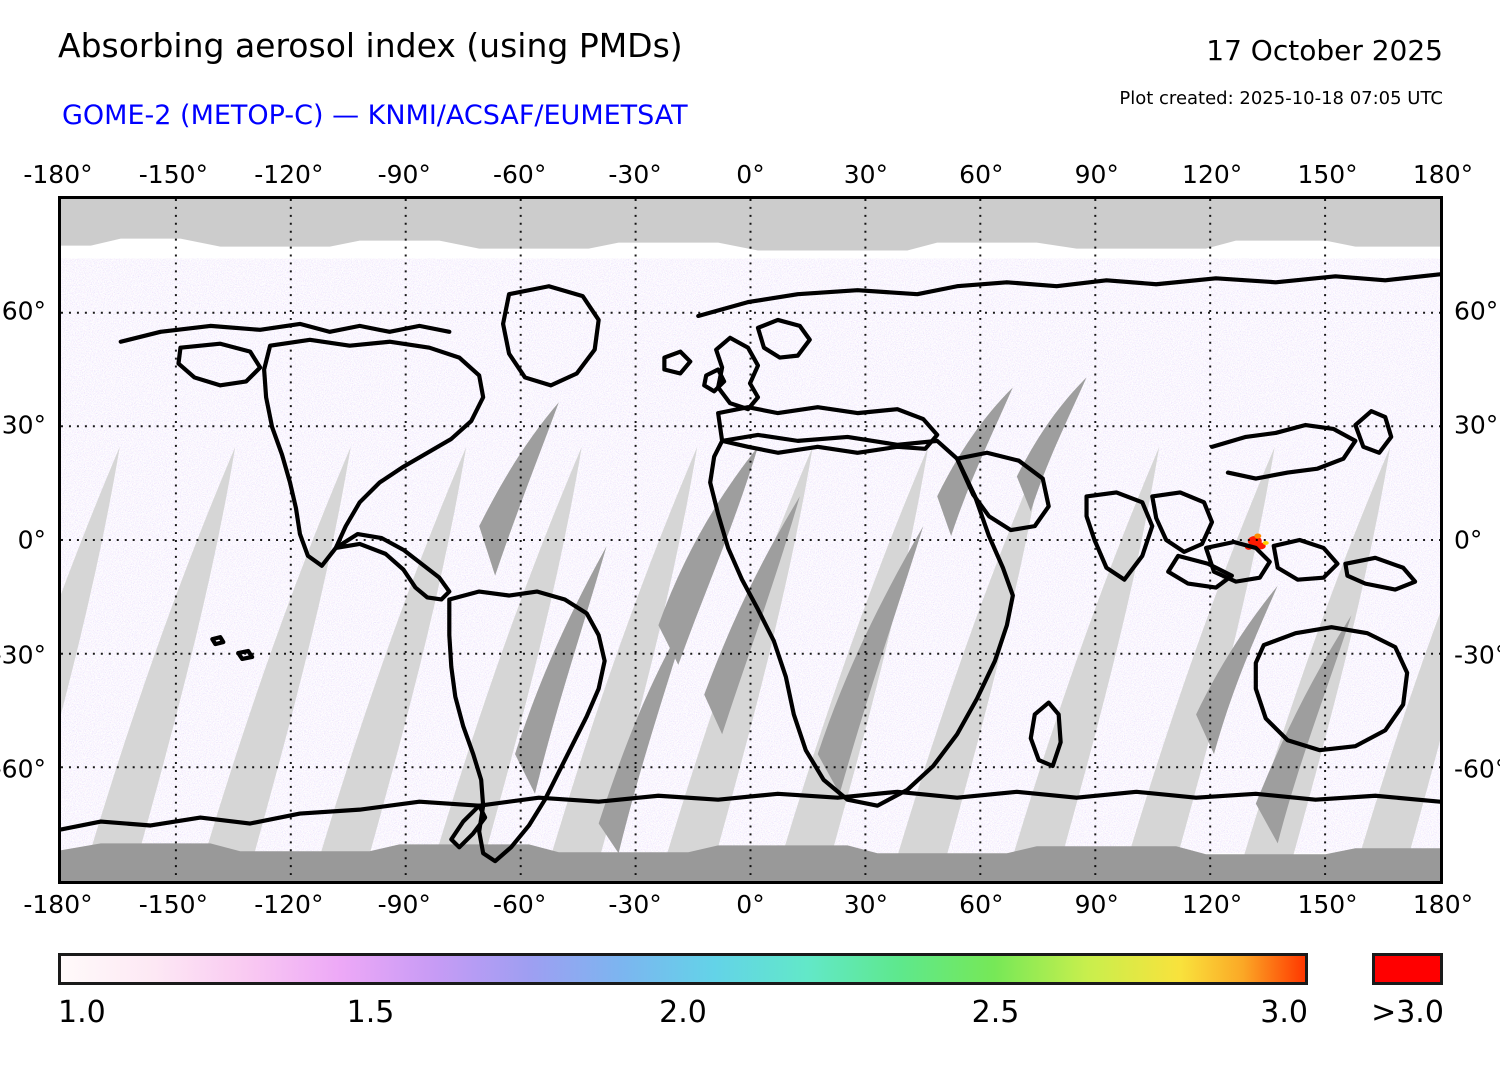 Image resolution: width=1500 pixels, height=1065 pixels. I want to click on colorbar-gradient, so click(683, 969).